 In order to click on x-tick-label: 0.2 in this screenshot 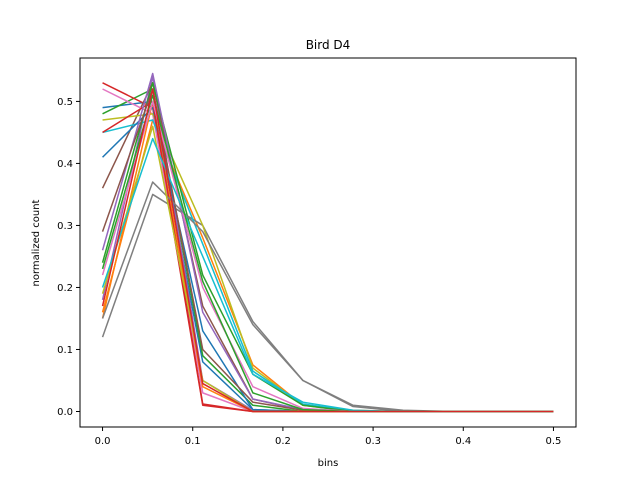, I will do `click(283, 441)`.